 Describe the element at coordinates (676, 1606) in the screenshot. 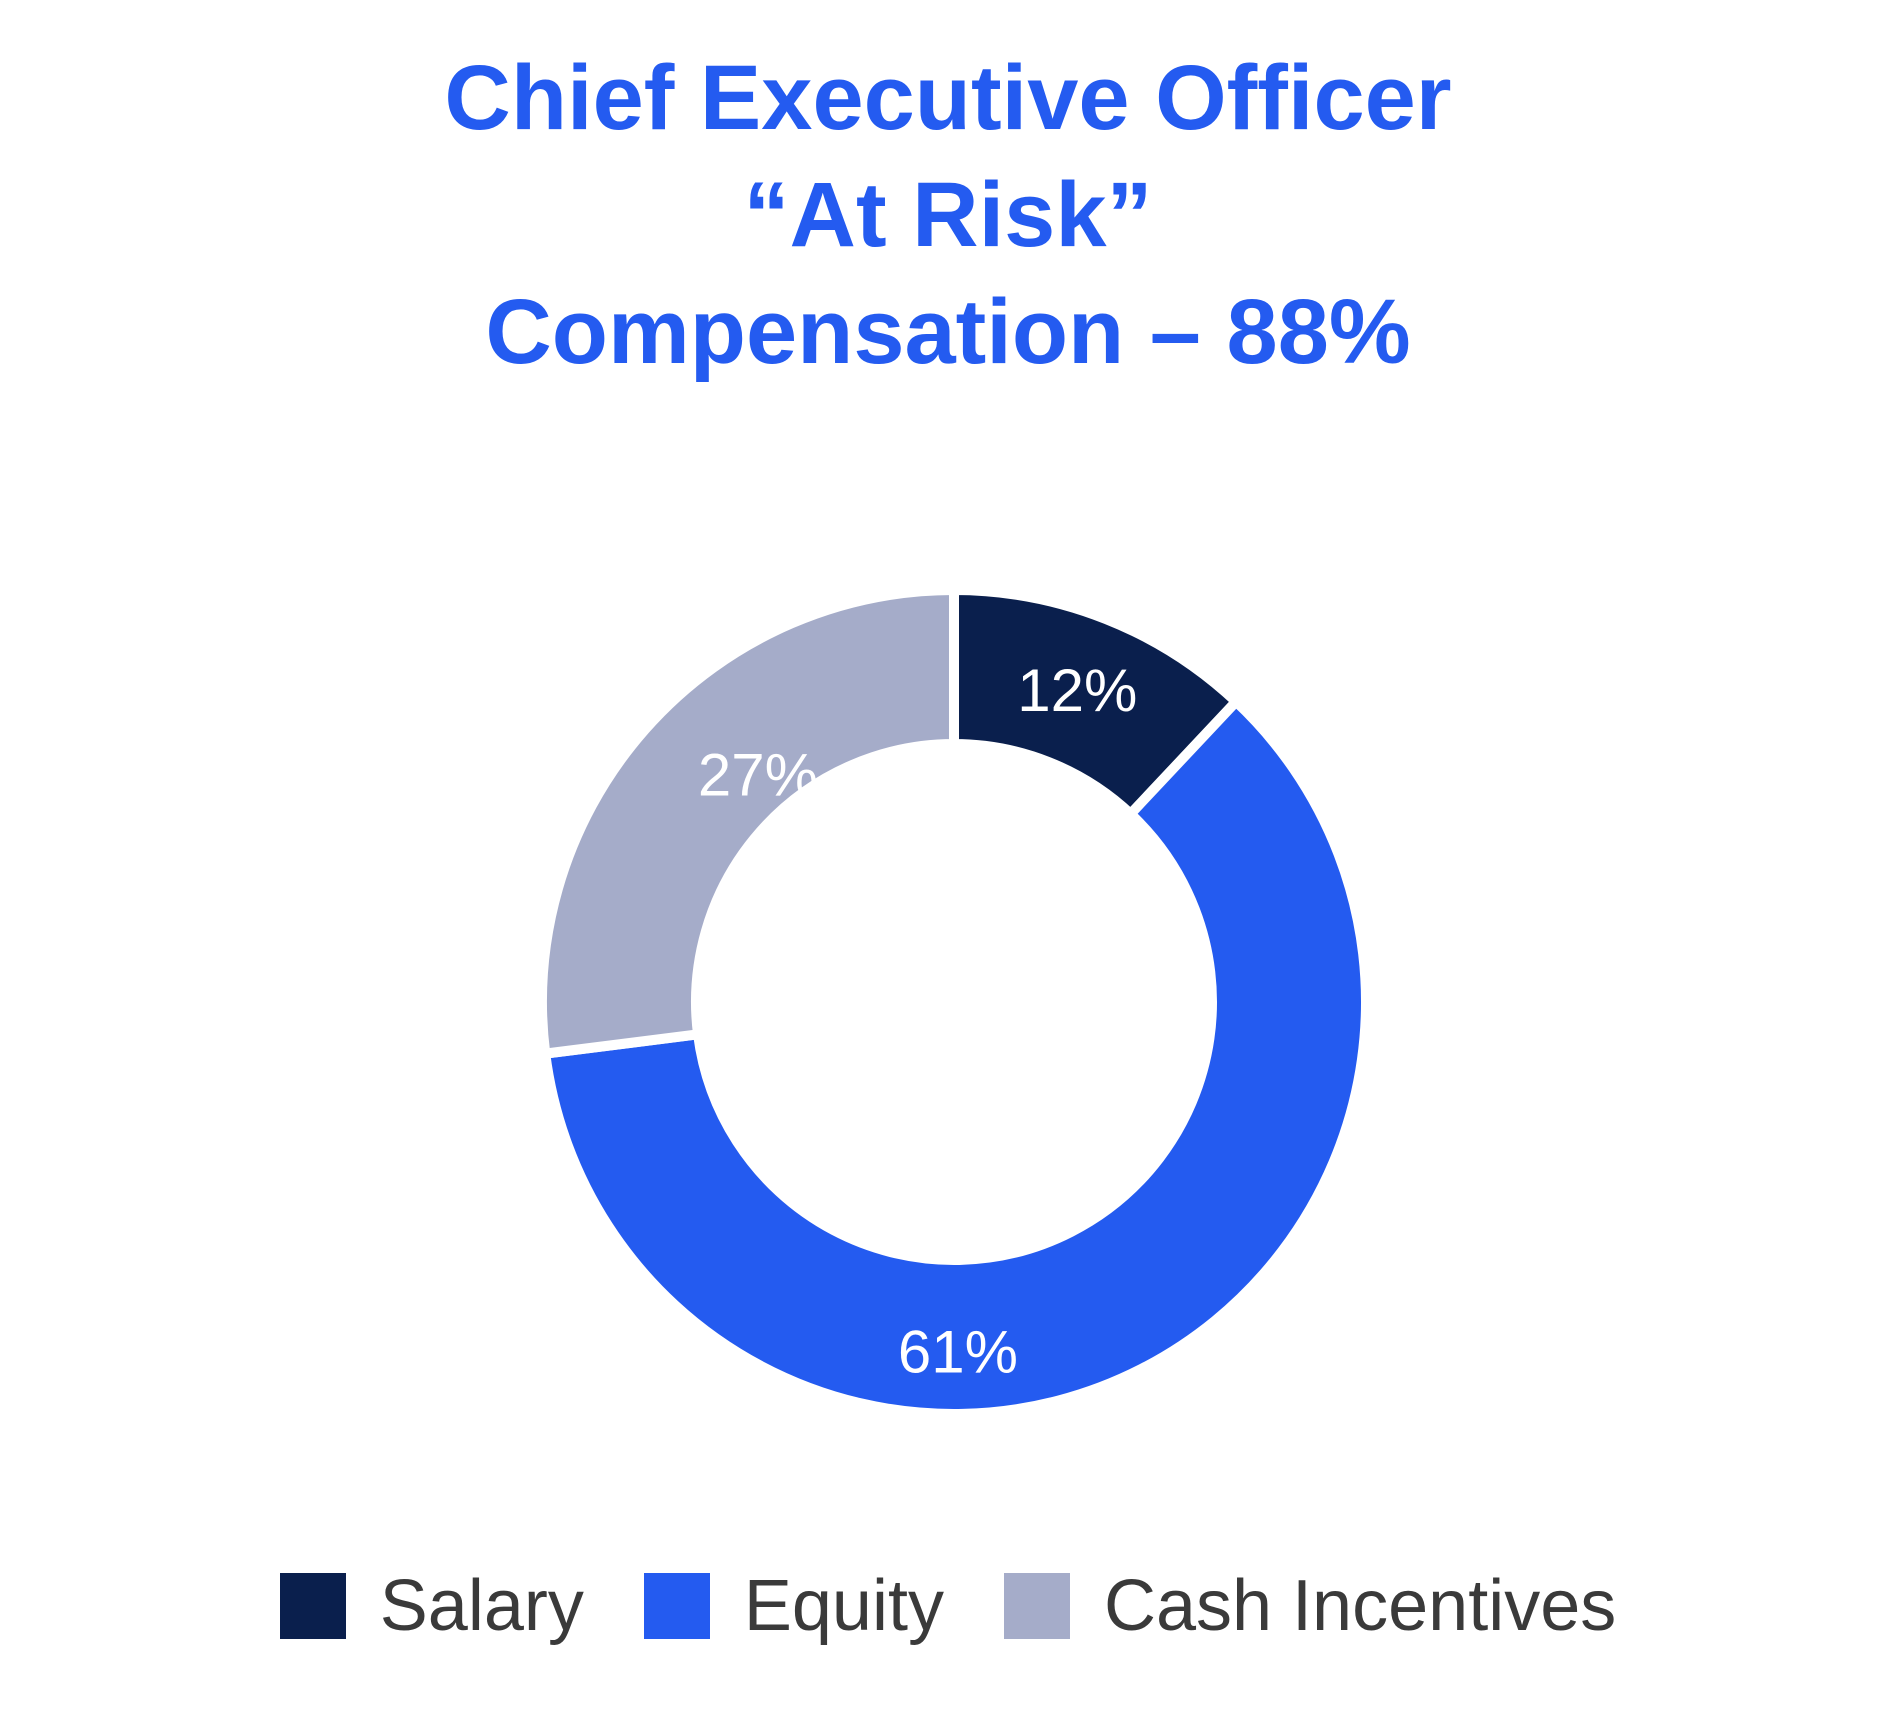

I see `legend-swatch-equity` at that location.